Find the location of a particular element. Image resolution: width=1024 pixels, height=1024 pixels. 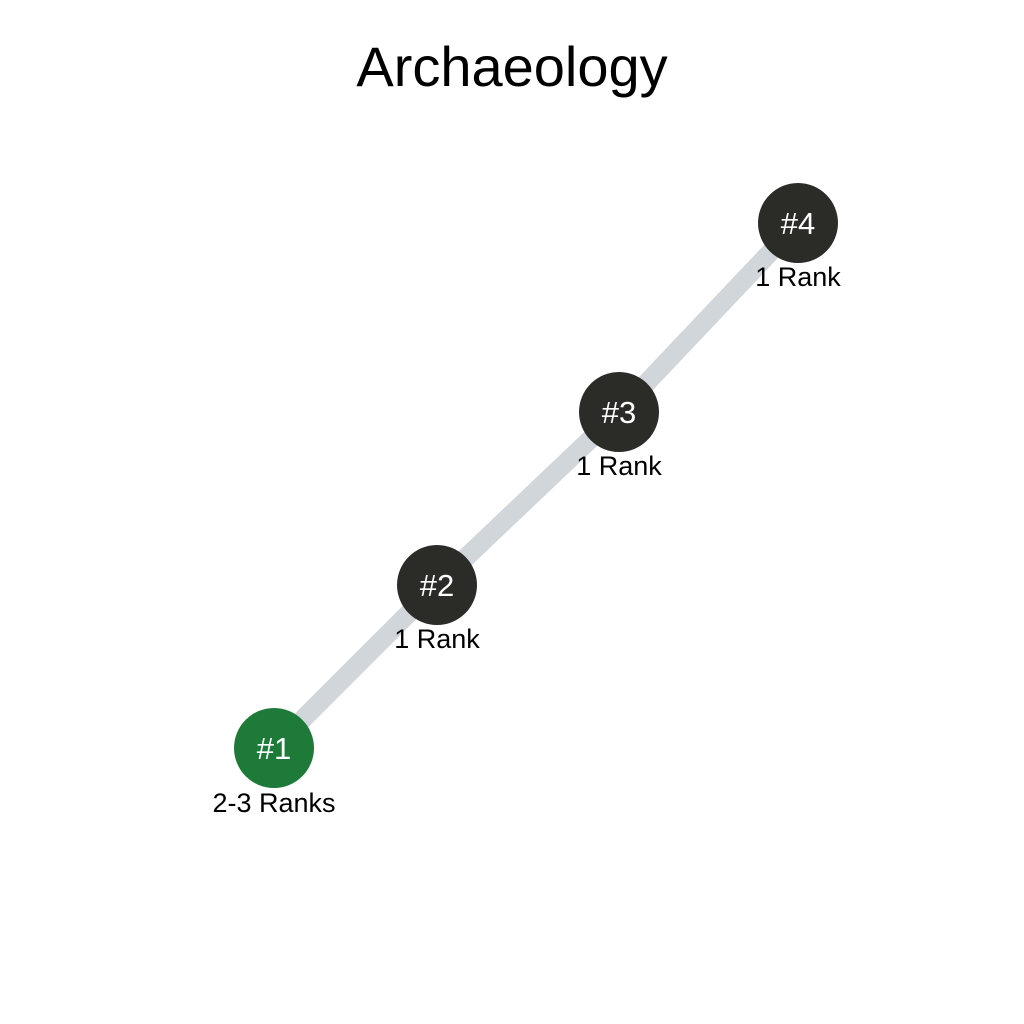

skill-node-3: #3 1 Rank is located at coordinates (619, 426).